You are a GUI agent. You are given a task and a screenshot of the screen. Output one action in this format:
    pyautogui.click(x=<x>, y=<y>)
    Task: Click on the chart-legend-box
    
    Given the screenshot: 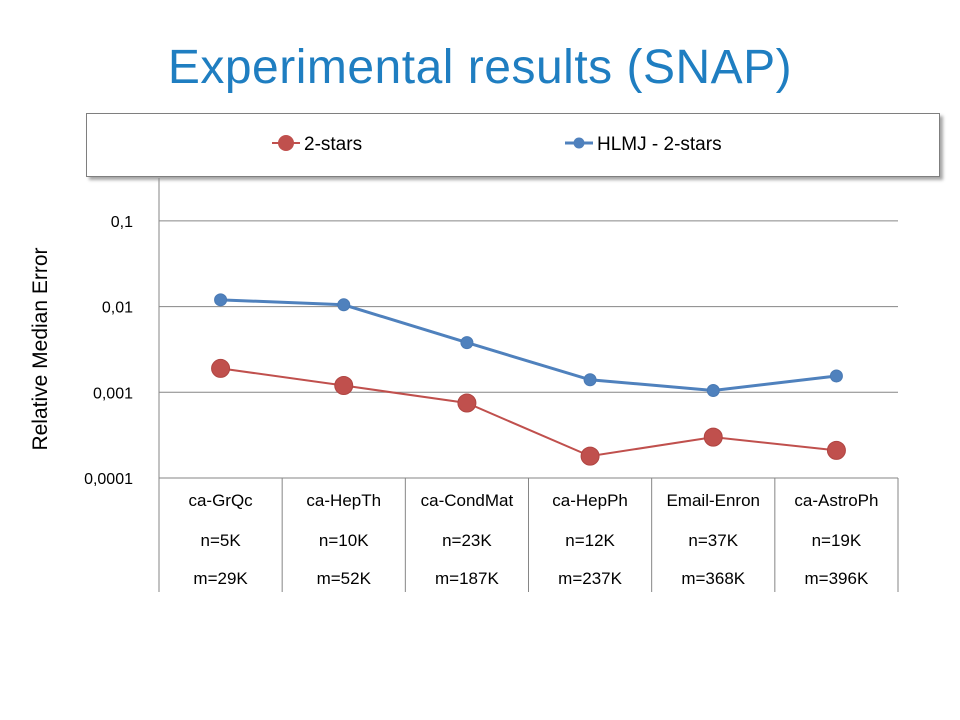 What is the action you would take?
    pyautogui.click(x=513, y=145)
    